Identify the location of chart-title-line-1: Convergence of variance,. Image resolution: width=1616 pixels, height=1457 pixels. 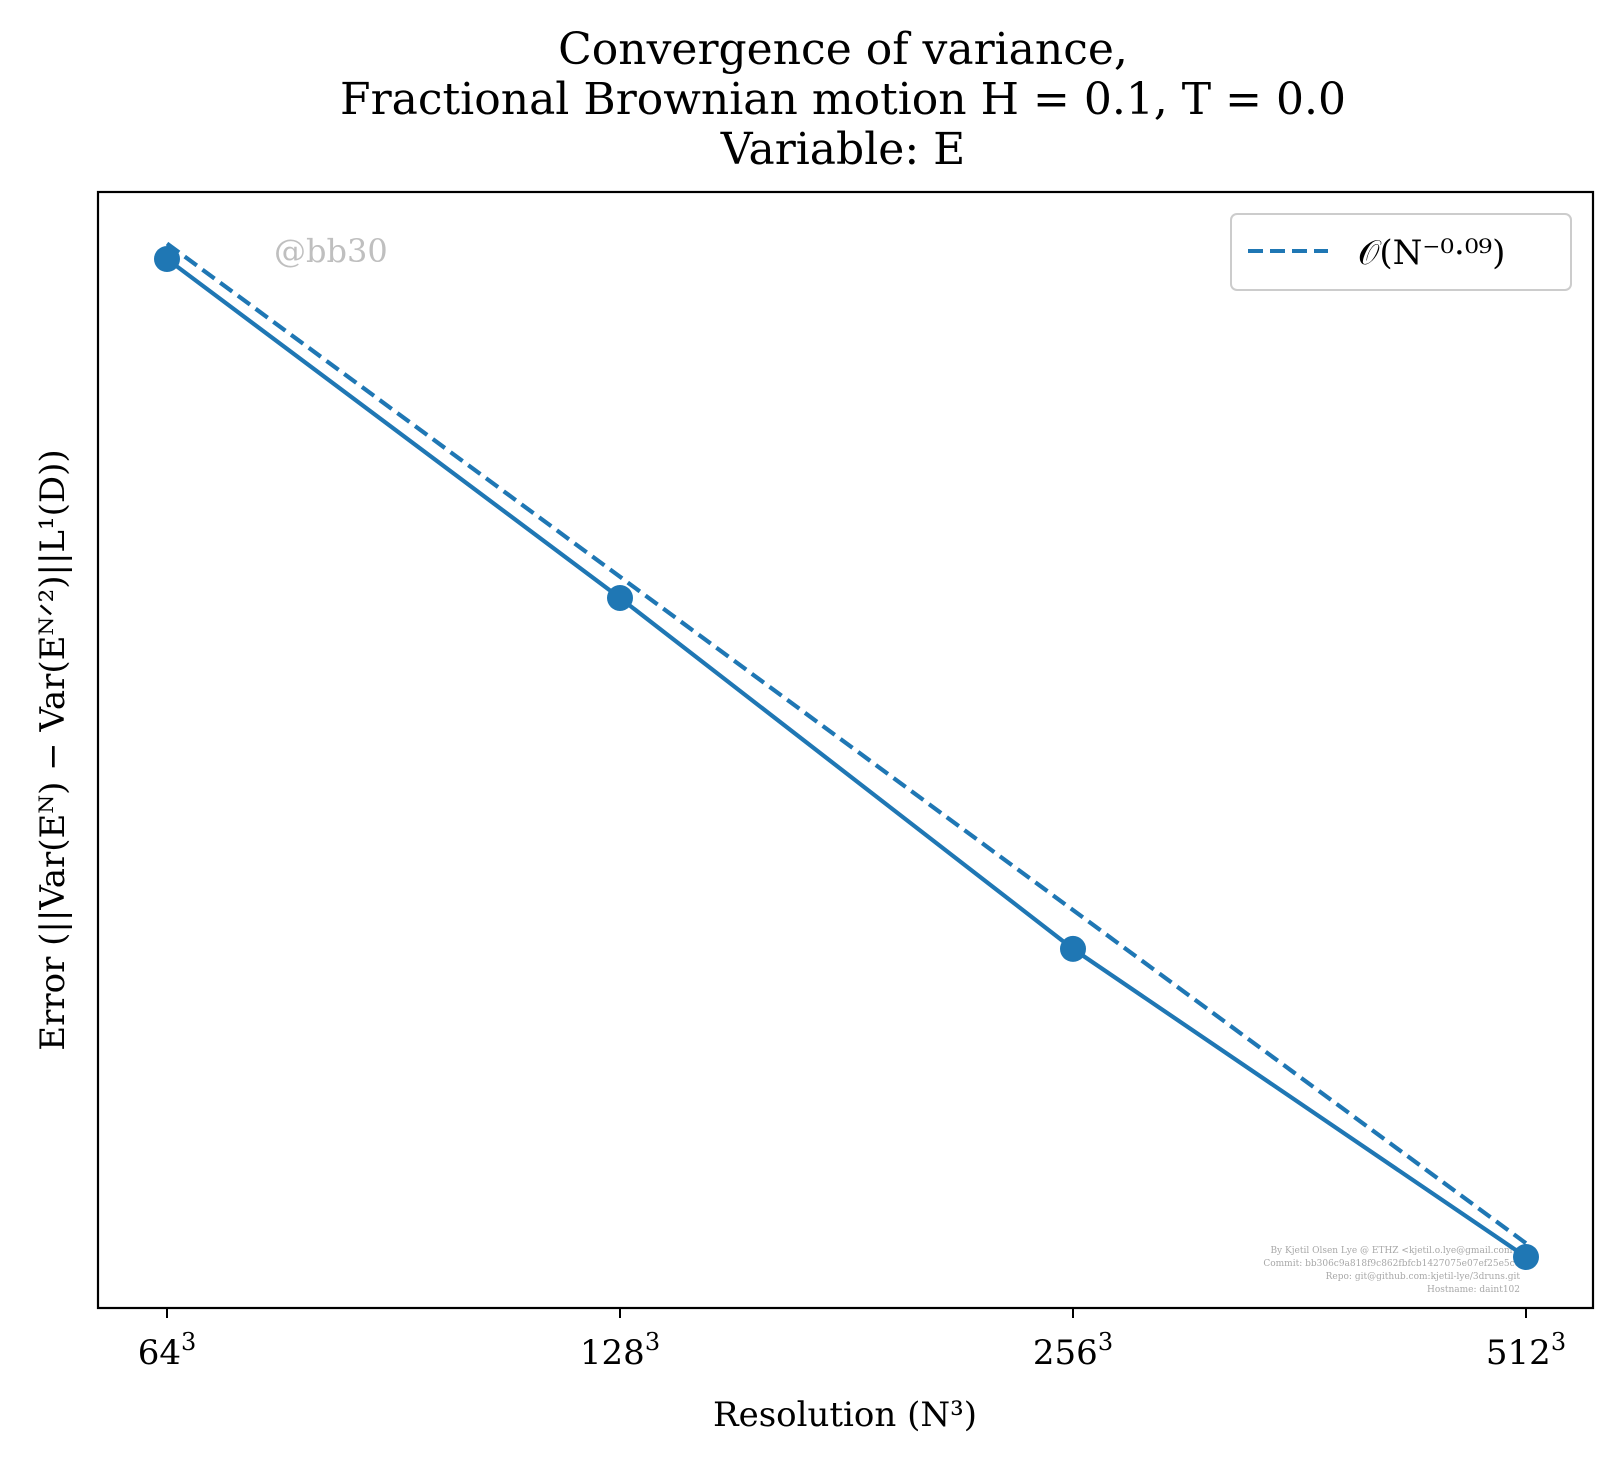
(843, 49).